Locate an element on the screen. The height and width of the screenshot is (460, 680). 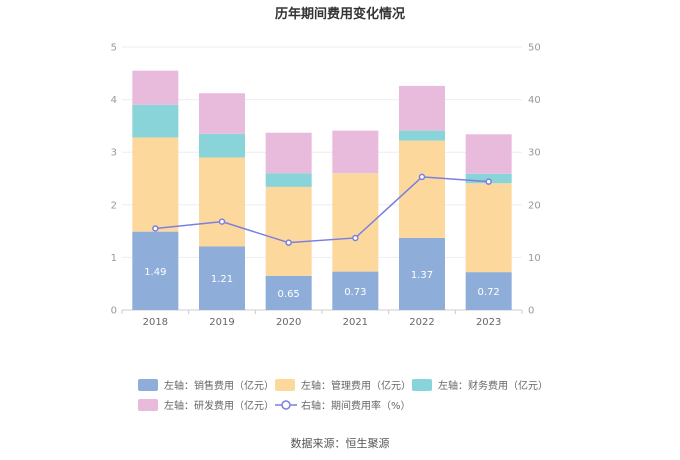
legend-item: 右轴：期间费用率（%） is located at coordinates (343, 405).